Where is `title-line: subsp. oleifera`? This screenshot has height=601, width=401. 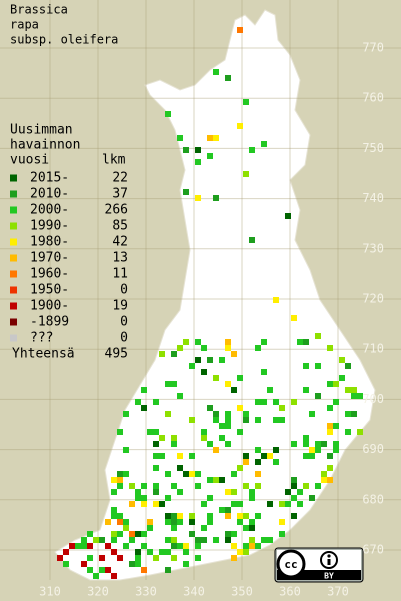 title-line: subsp. oleifera is located at coordinates (64, 40).